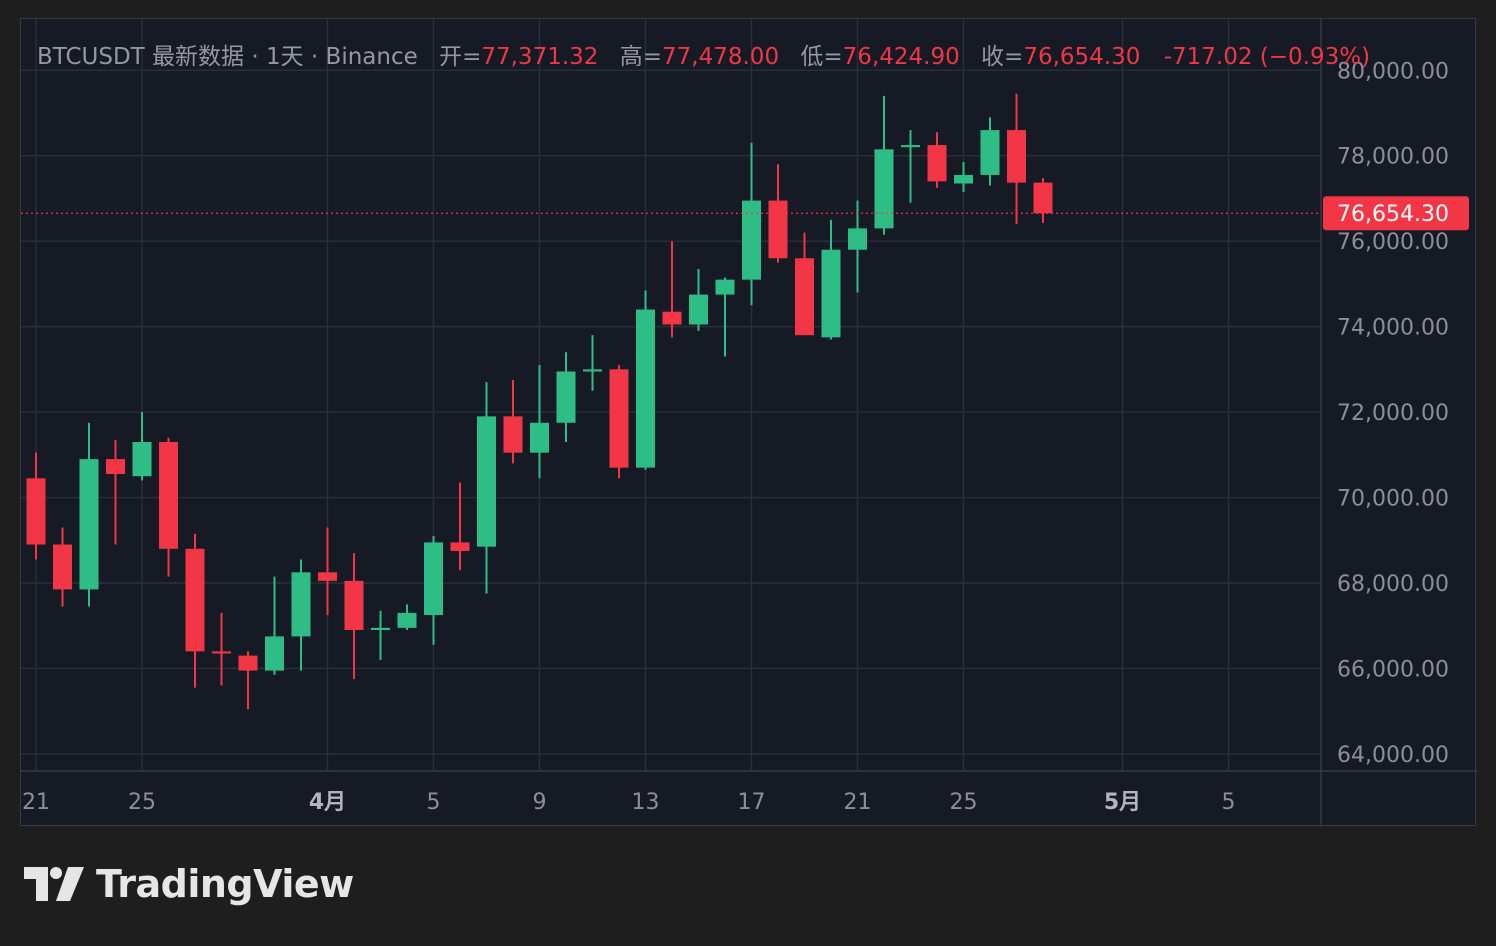  Describe the element at coordinates (721, 57) in the screenshot. I see `legend-high-value: 77,478.00` at that location.